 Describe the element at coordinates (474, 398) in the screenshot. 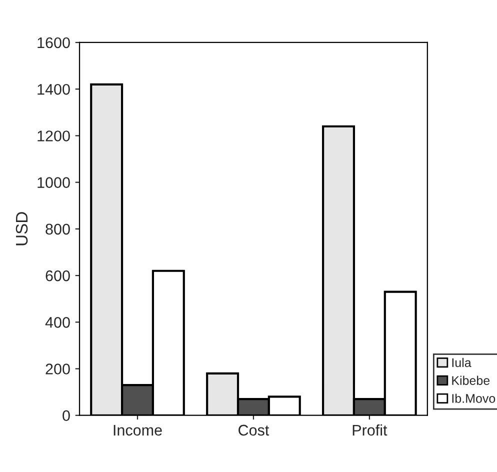

I see `legend-label: Ib.Movo` at that location.